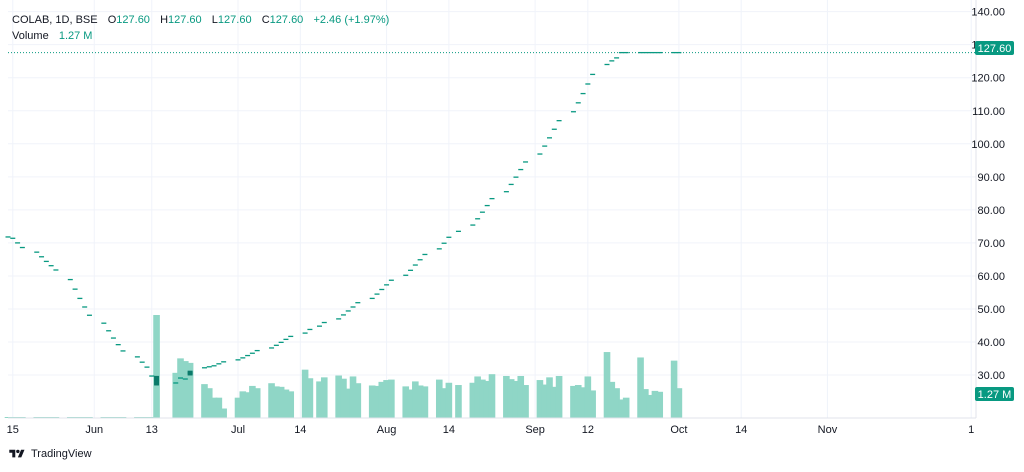 This screenshot has height=472, width=1024. I want to click on x-tick-label: Jul, so click(238, 430).